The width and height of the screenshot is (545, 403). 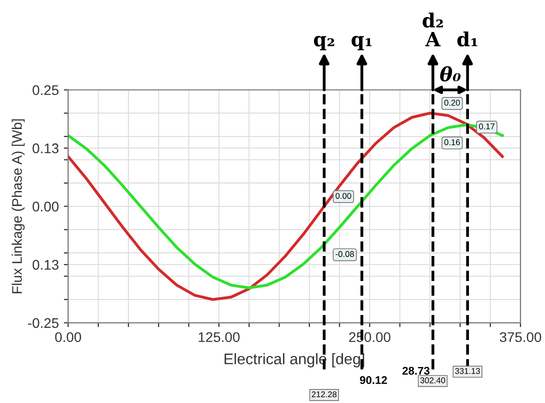 I want to click on annotation: 0.16, so click(x=452, y=142).